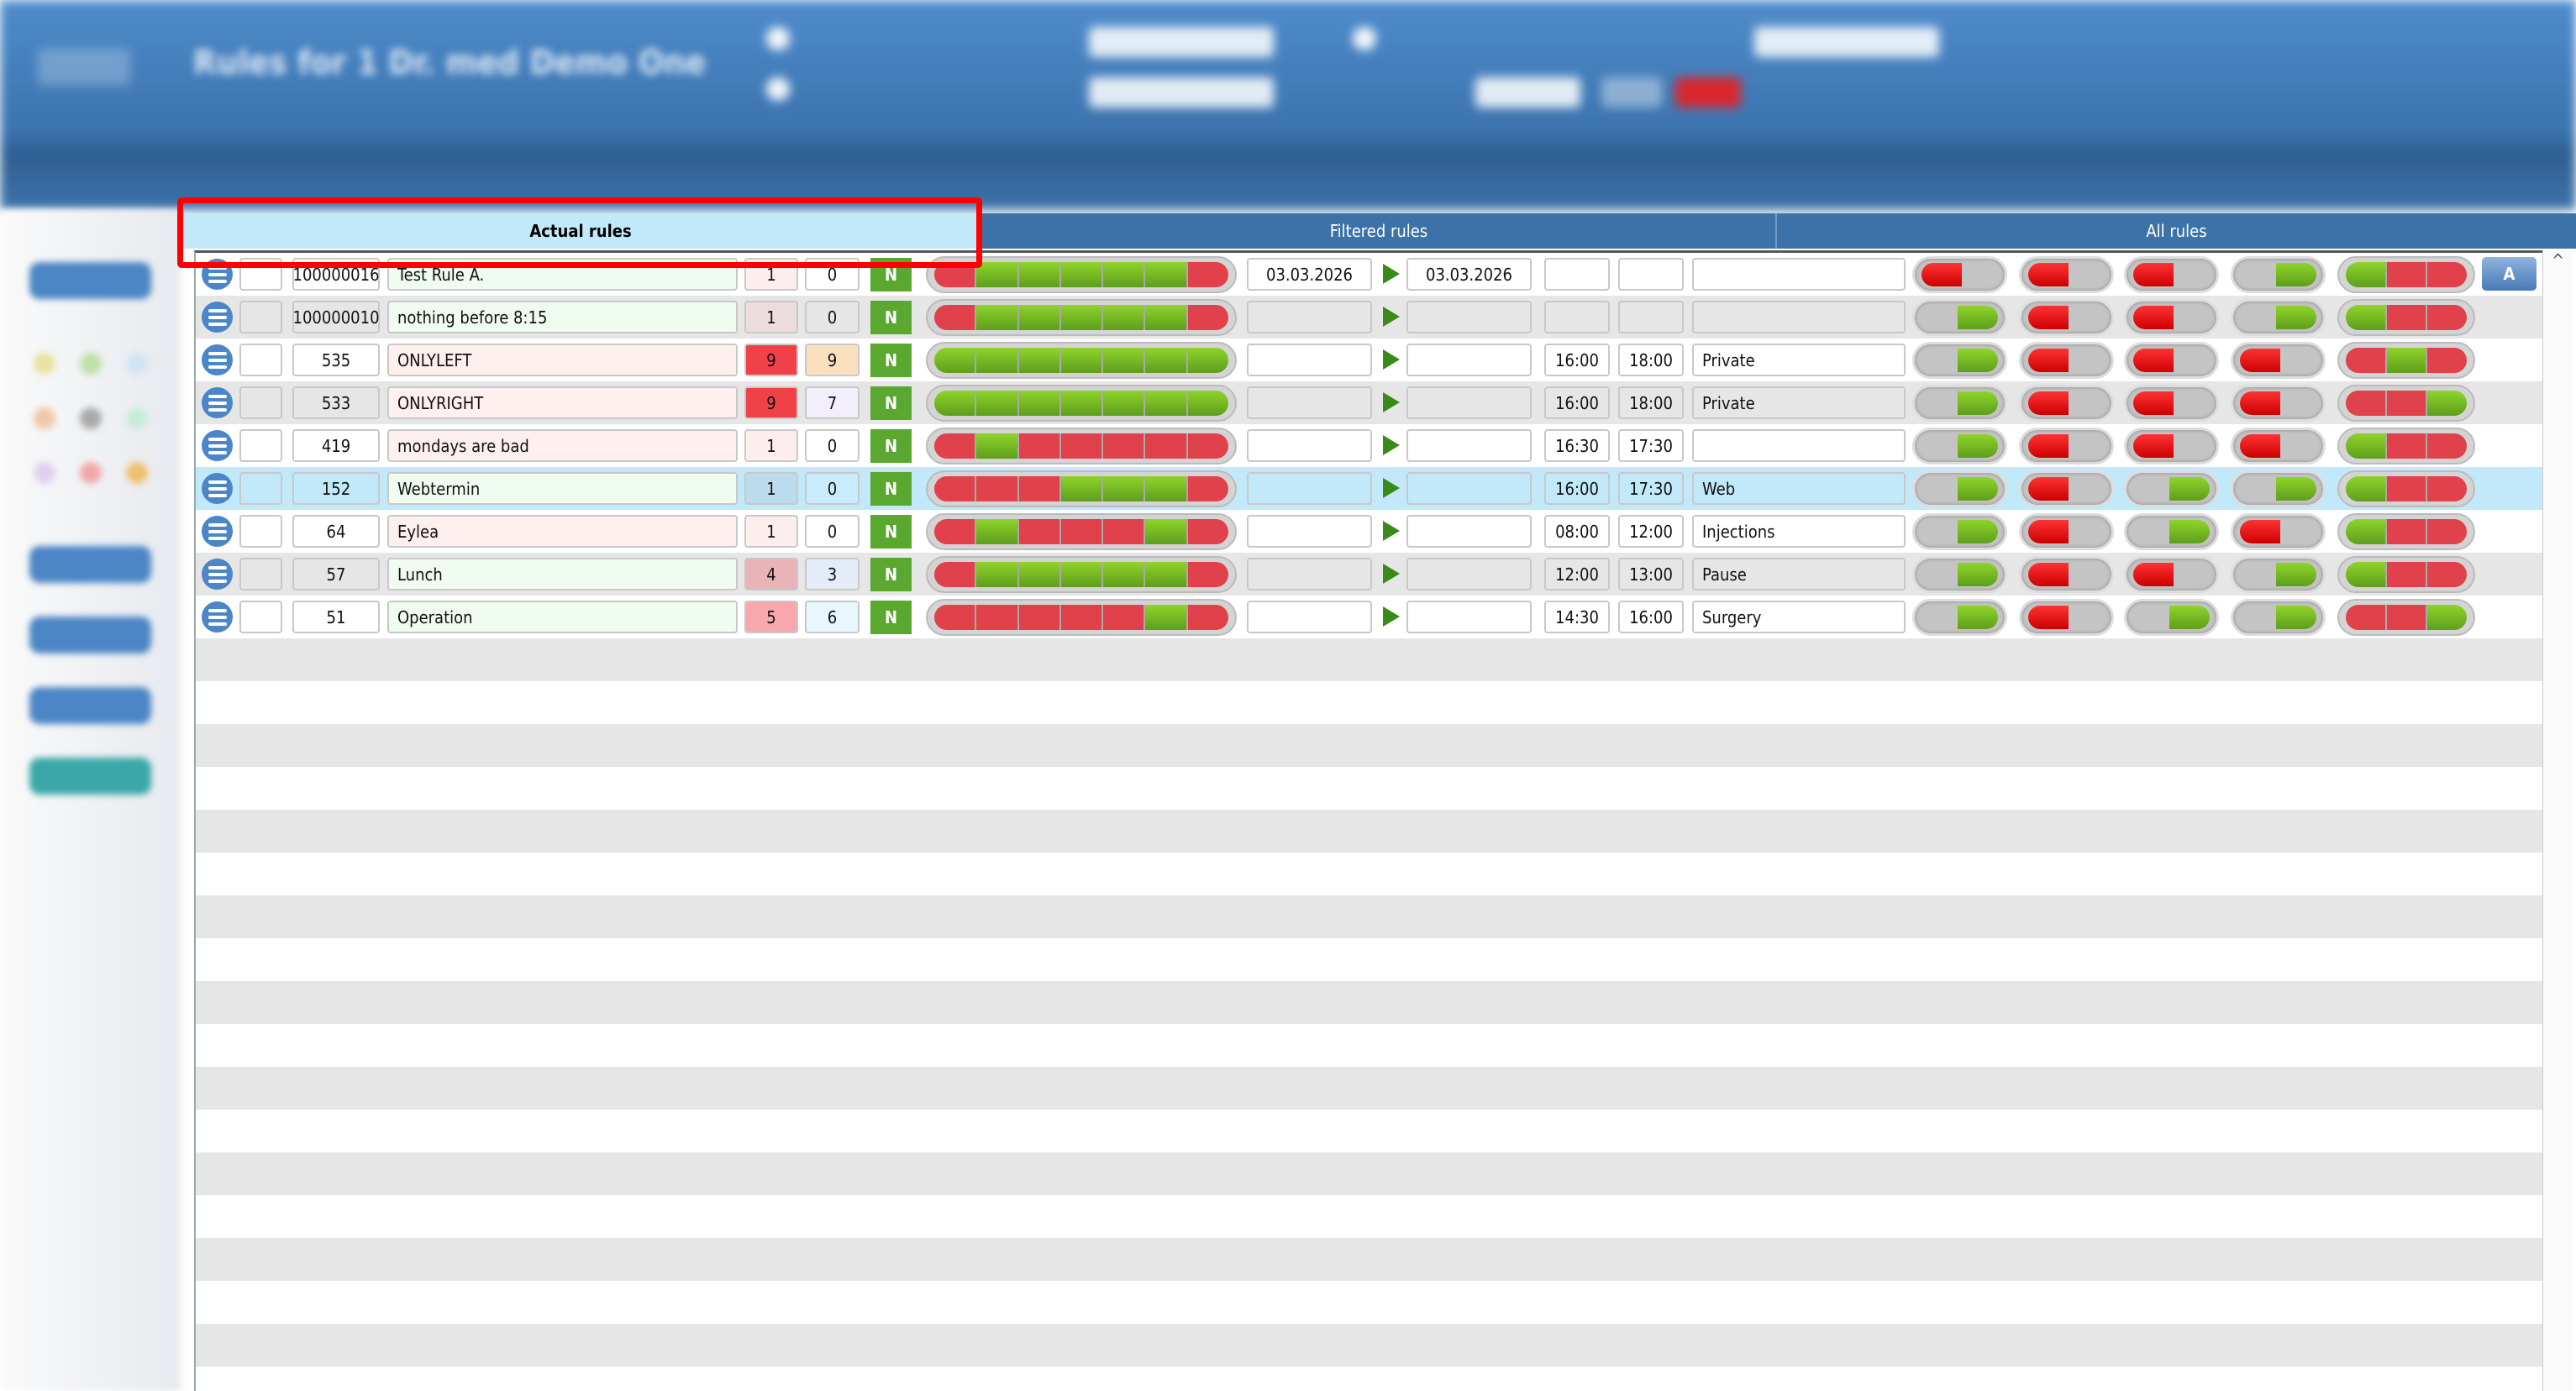 The height and width of the screenshot is (1391, 2576). I want to click on rule-name: Webtermin, so click(562, 488).